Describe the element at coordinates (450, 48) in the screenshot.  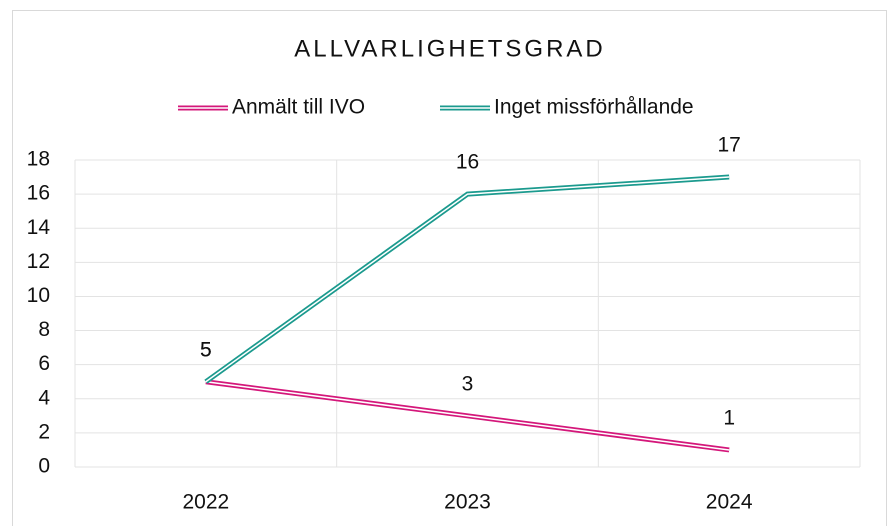
I see `chart-title: ALLVARLIGHETSGRAD` at that location.